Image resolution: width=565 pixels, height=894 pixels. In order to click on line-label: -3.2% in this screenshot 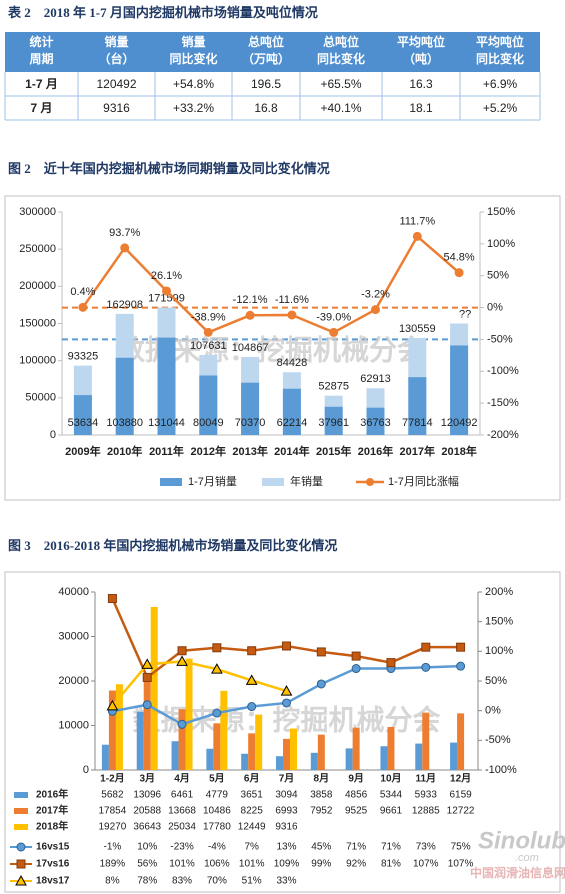, I will do `click(375, 295)`.